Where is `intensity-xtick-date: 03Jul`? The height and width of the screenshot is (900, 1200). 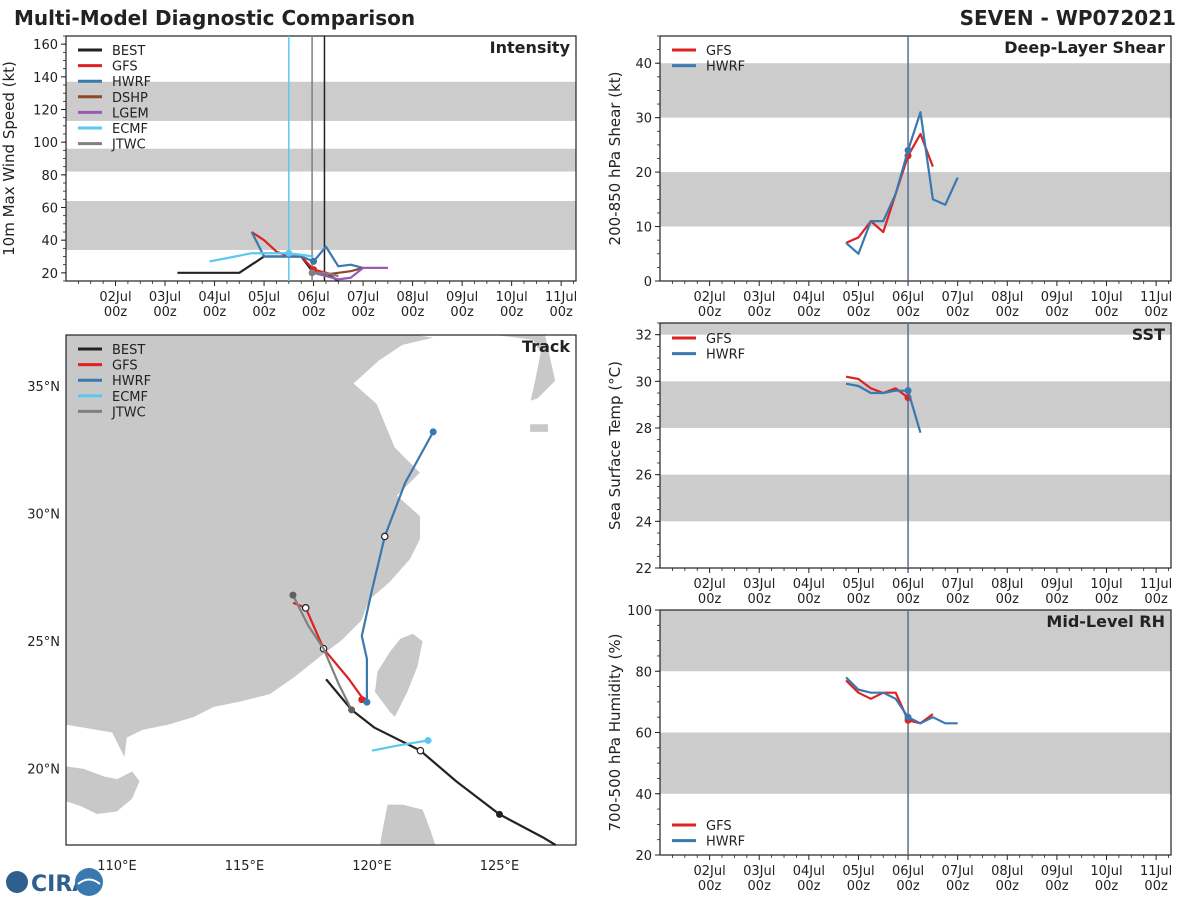
intensity-xtick-date: 03Jul is located at coordinates (165, 297).